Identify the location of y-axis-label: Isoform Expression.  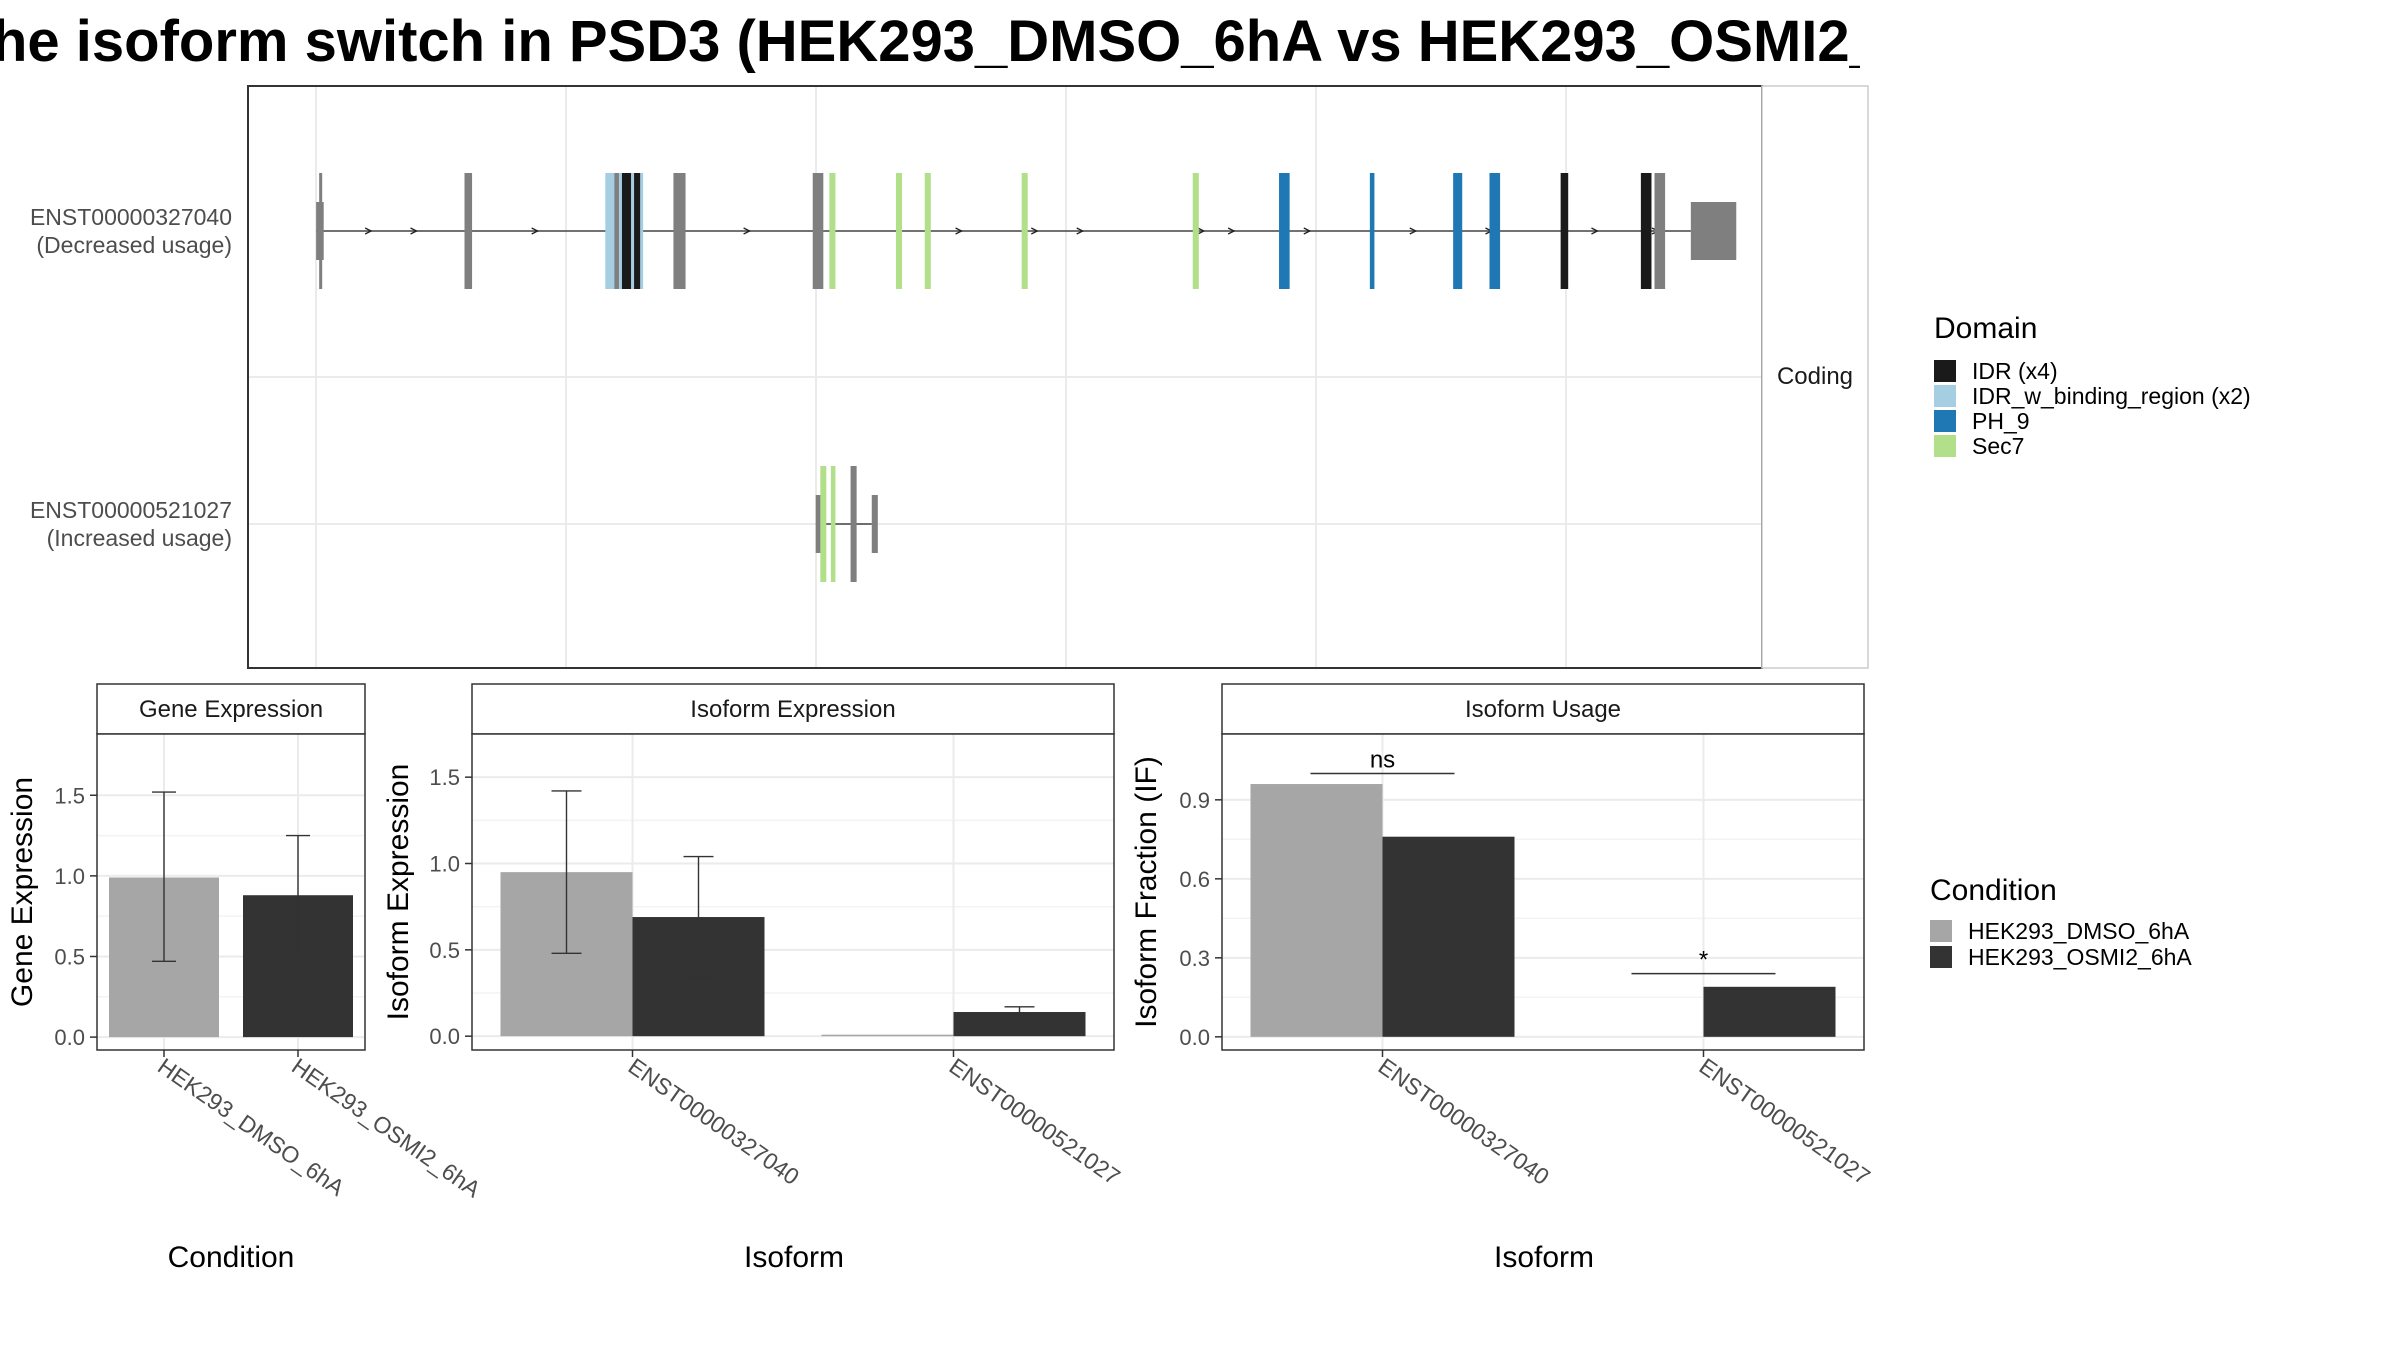
(398, 892).